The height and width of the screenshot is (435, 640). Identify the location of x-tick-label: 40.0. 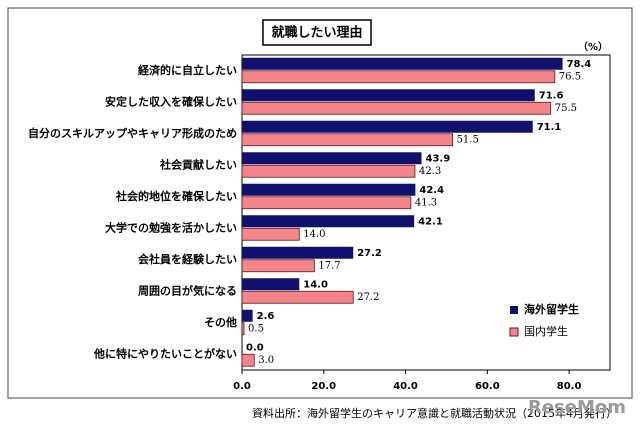
(405, 386).